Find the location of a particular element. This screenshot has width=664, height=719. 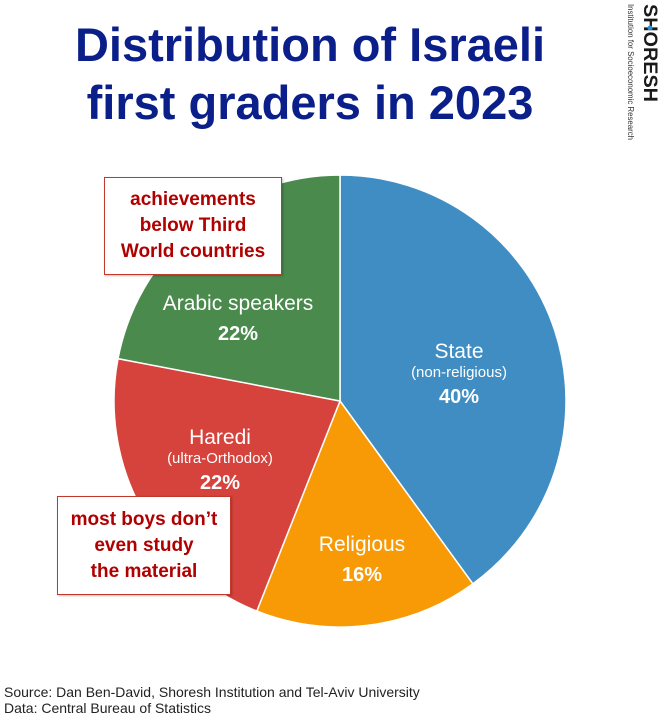

callout-haredi-line-1: most boys don’t is located at coordinates (144, 519).